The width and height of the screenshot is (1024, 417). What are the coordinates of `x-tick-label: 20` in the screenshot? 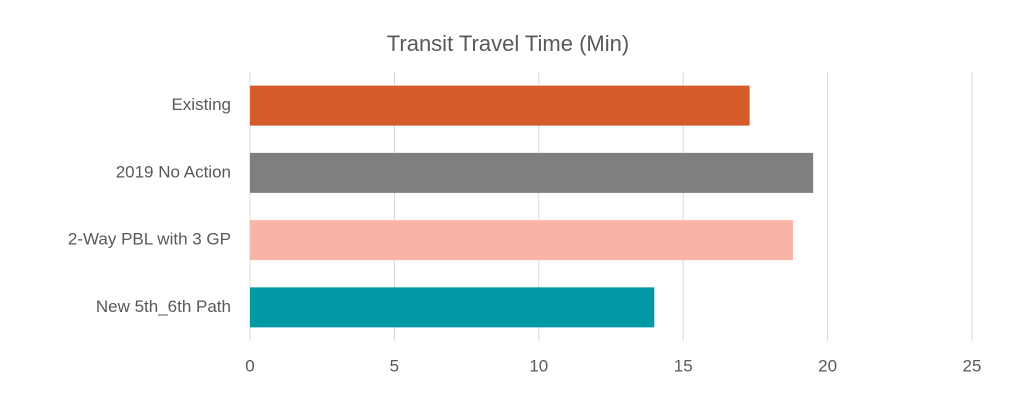 It's located at (827, 365).